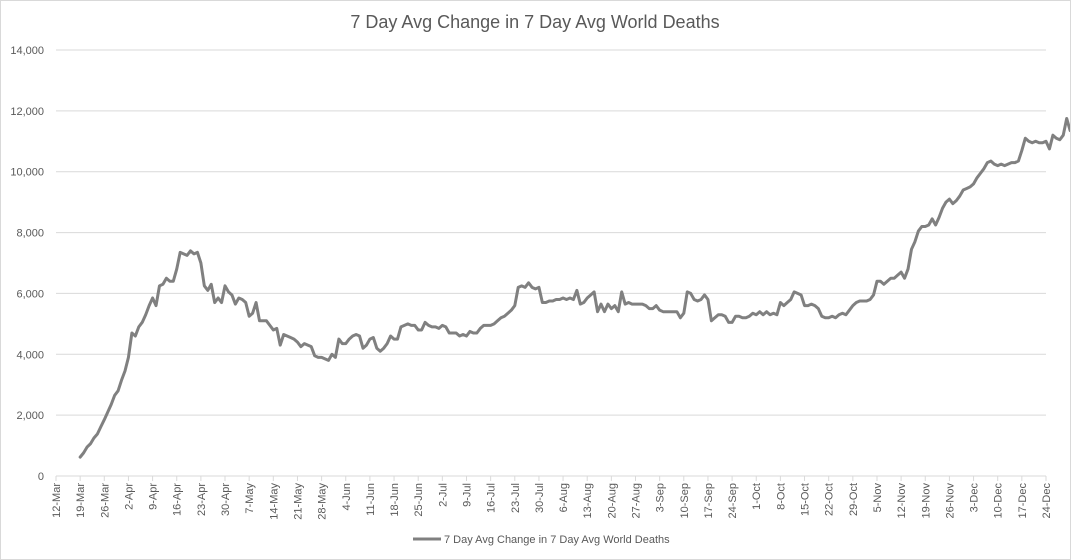 The height and width of the screenshot is (560, 1071). Describe the element at coordinates (516, 498) in the screenshot. I see `x-tick-label: 23-Jul` at that location.